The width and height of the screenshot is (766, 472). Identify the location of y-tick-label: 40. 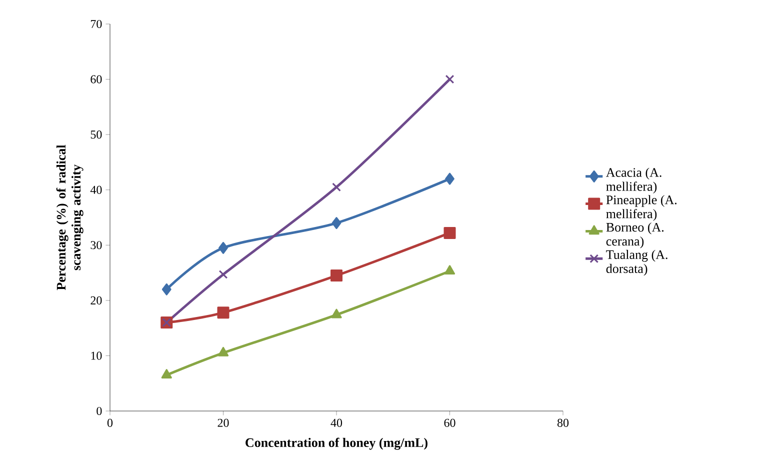
(96, 190).